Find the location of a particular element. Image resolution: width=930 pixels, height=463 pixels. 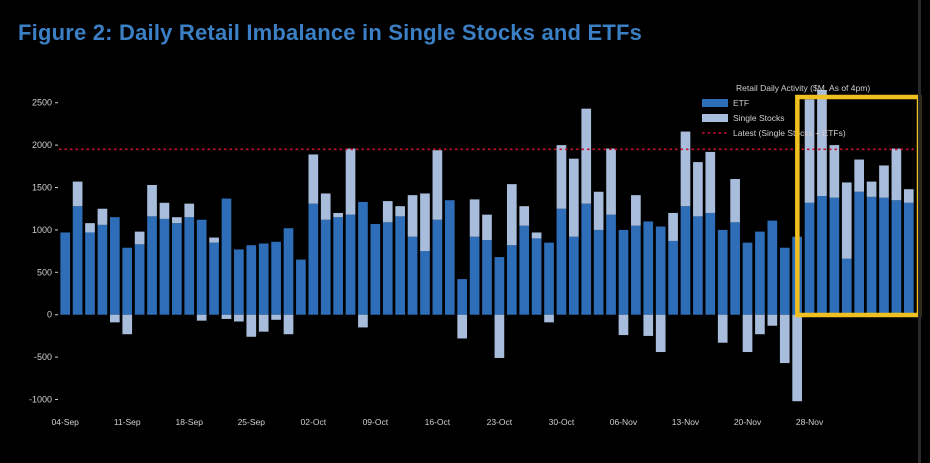

x-tick-label: 09-Oct is located at coordinates (376, 422).